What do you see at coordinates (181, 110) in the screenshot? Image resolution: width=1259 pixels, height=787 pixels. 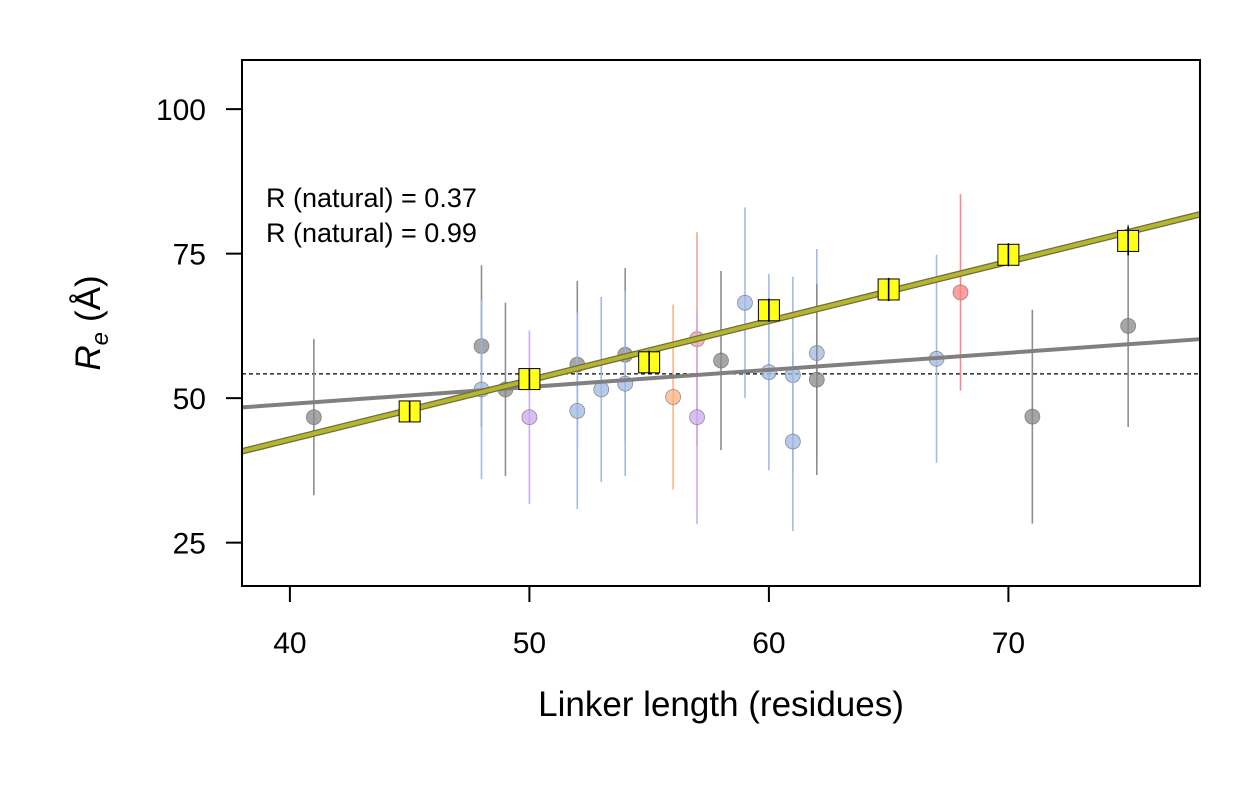 I see `y-tick-label: 100` at bounding box center [181, 110].